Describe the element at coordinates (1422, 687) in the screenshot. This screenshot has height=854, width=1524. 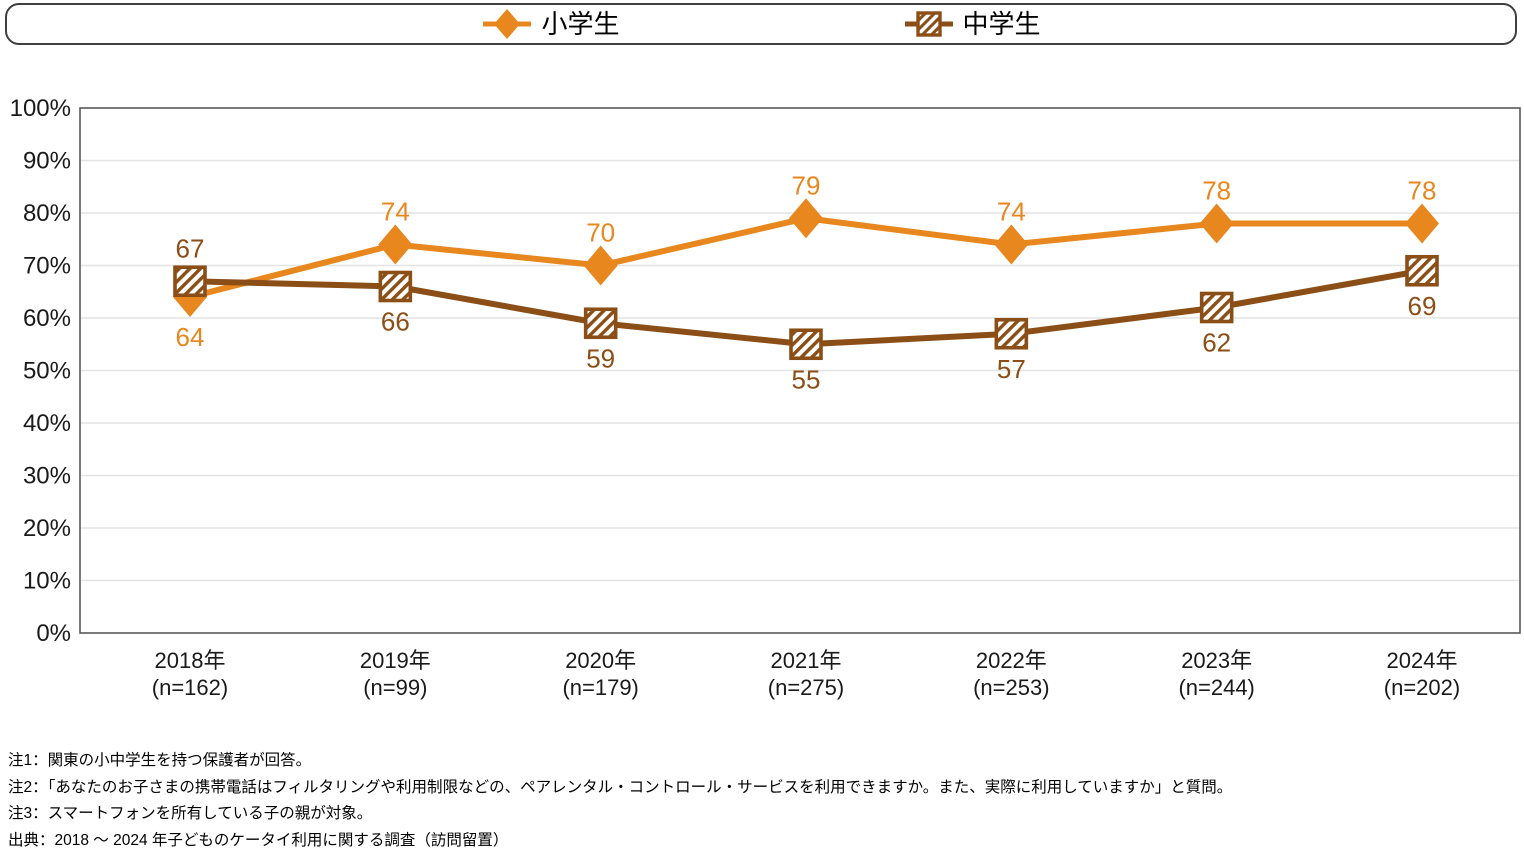
I see `svg-text: (n=202)` at that location.